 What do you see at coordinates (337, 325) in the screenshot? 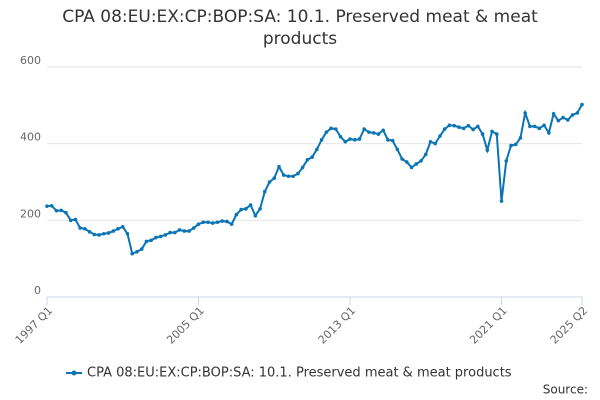
I see `x-tick-label: 2013 Q1` at bounding box center [337, 325].